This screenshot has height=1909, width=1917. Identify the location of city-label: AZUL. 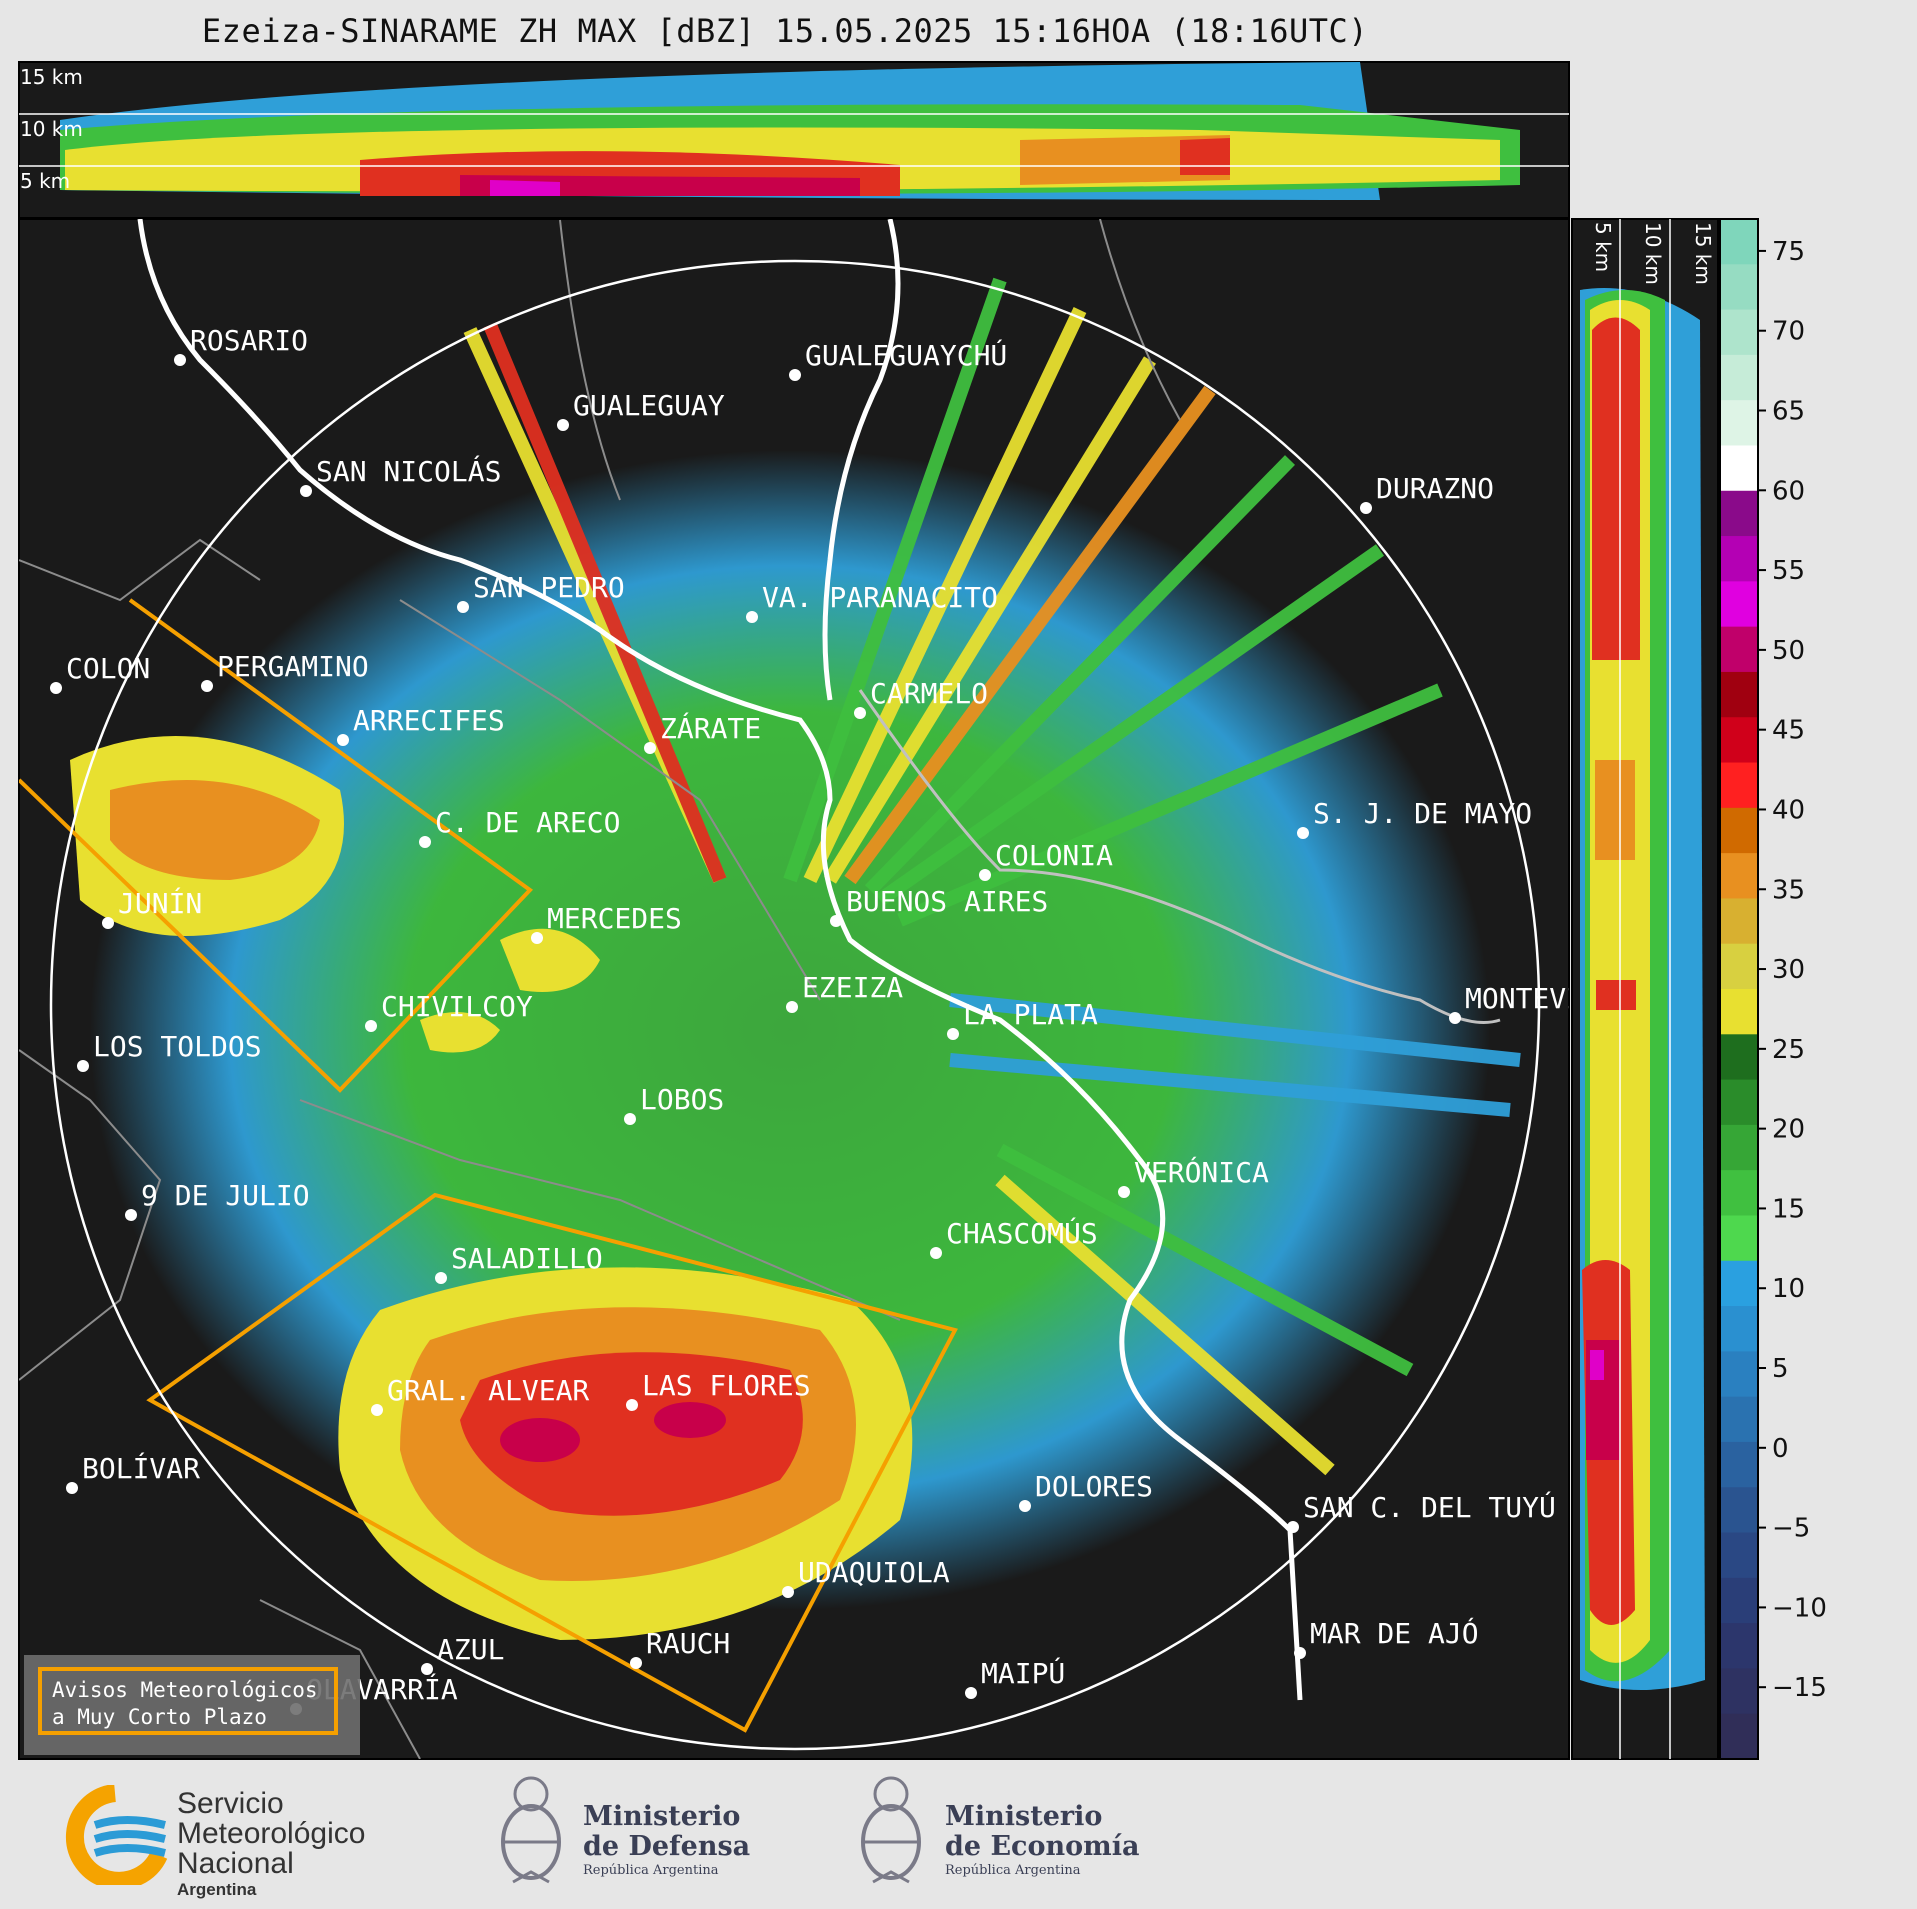
(470, 1649).